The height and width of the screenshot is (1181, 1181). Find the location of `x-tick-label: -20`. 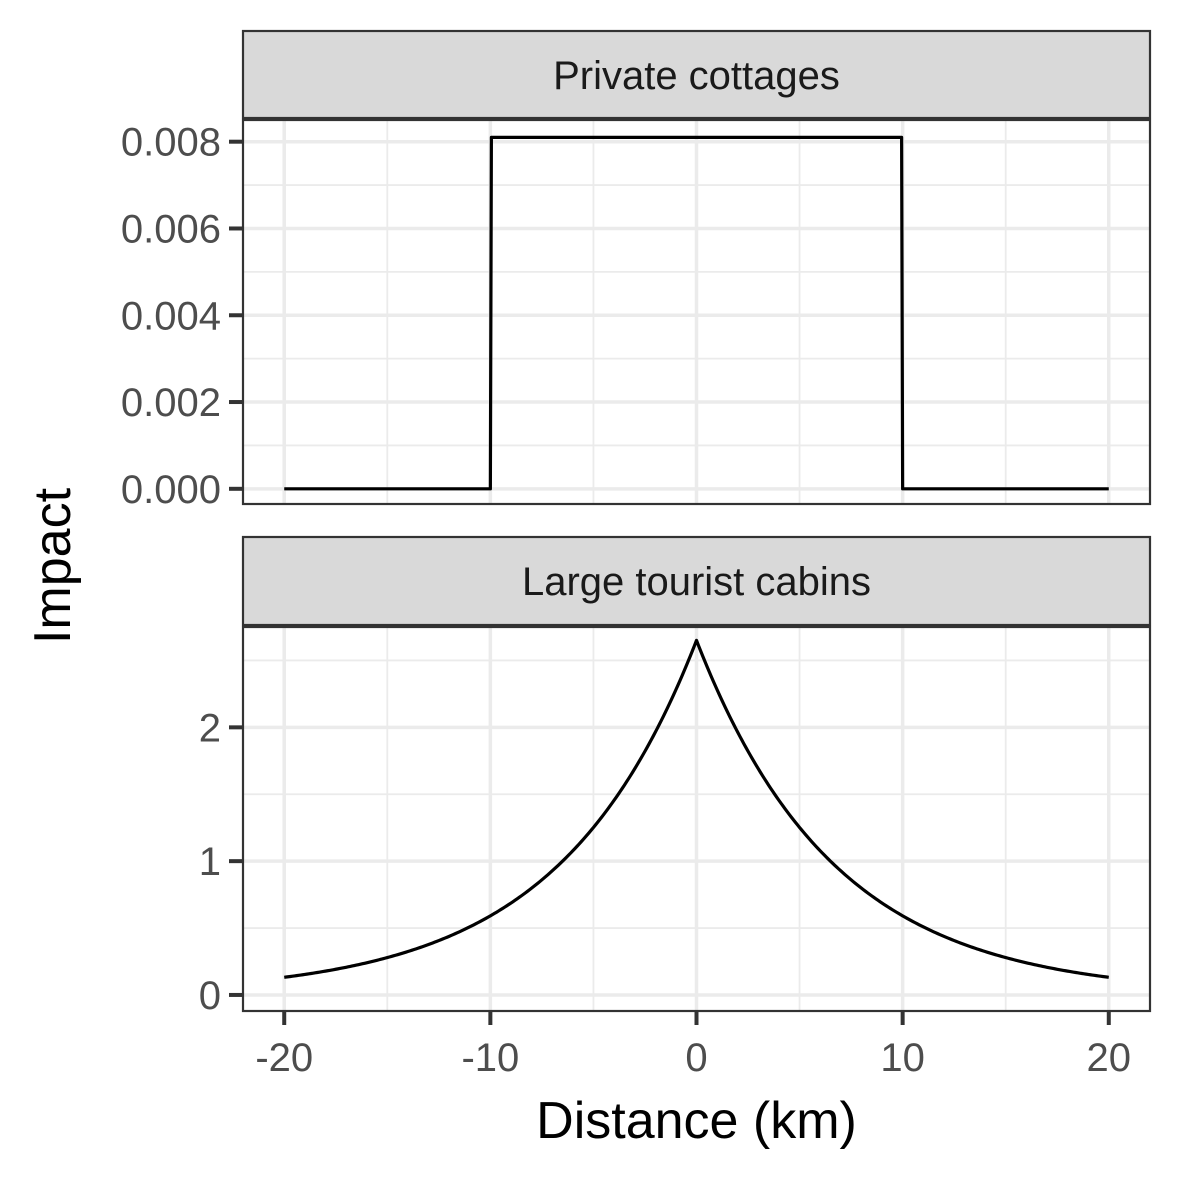

x-tick-label: -20 is located at coordinates (284, 1058).